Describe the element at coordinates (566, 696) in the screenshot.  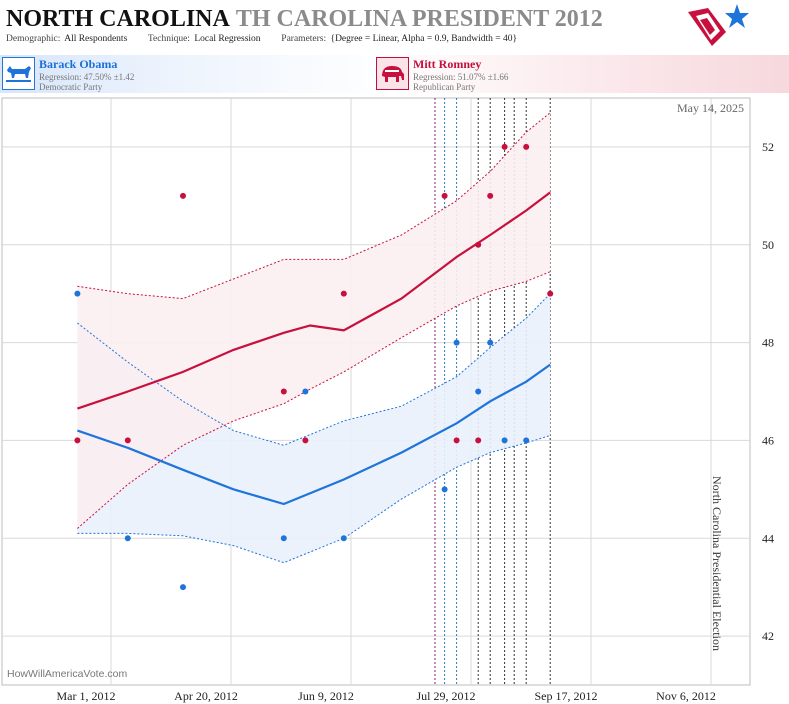
I see `x-tick-label: Sep 17, 2012` at that location.